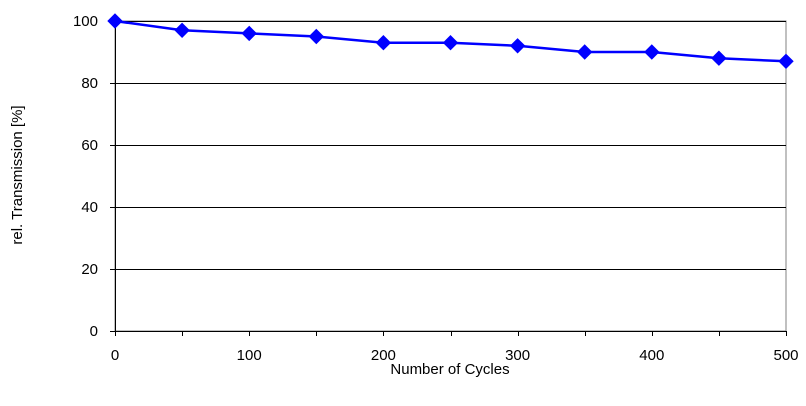 This screenshot has height=406, width=806. What do you see at coordinates (85, 21) in the screenshot?
I see `y-tick-label-100: 100` at bounding box center [85, 21].